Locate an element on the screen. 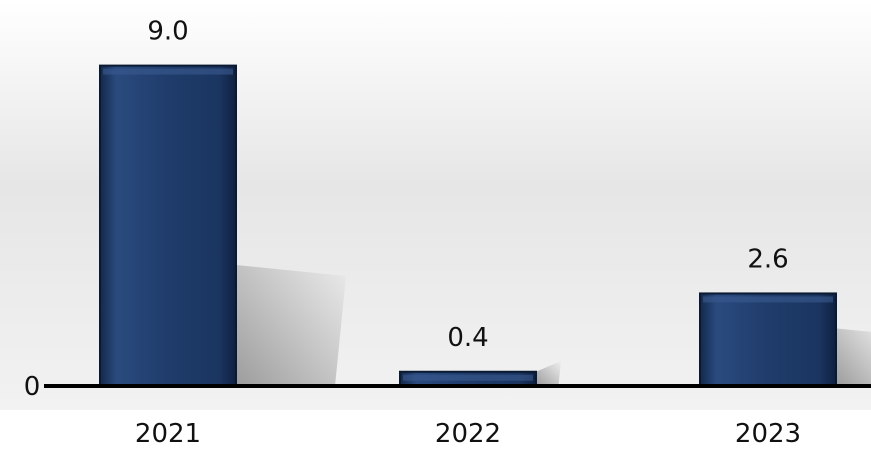 This screenshot has width=871, height=450. bar-2023 is located at coordinates (768, 339).